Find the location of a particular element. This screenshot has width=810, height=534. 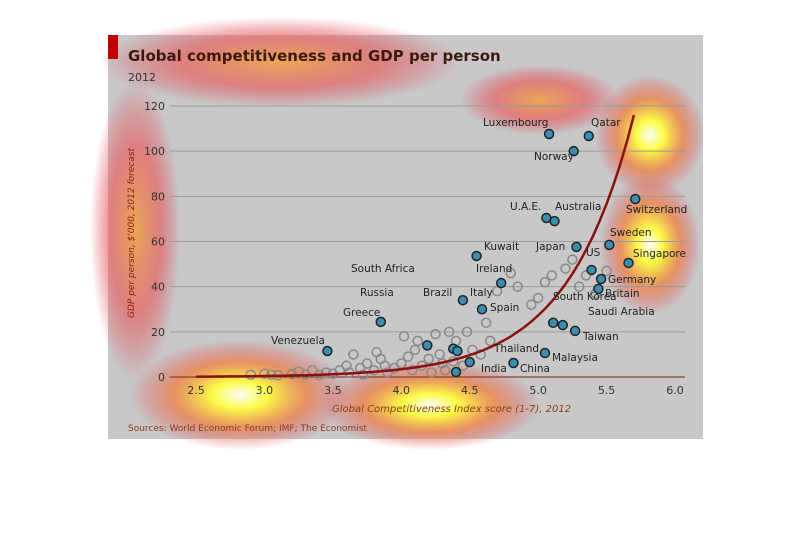

data-point-russia is located at coordinates (427, 345).